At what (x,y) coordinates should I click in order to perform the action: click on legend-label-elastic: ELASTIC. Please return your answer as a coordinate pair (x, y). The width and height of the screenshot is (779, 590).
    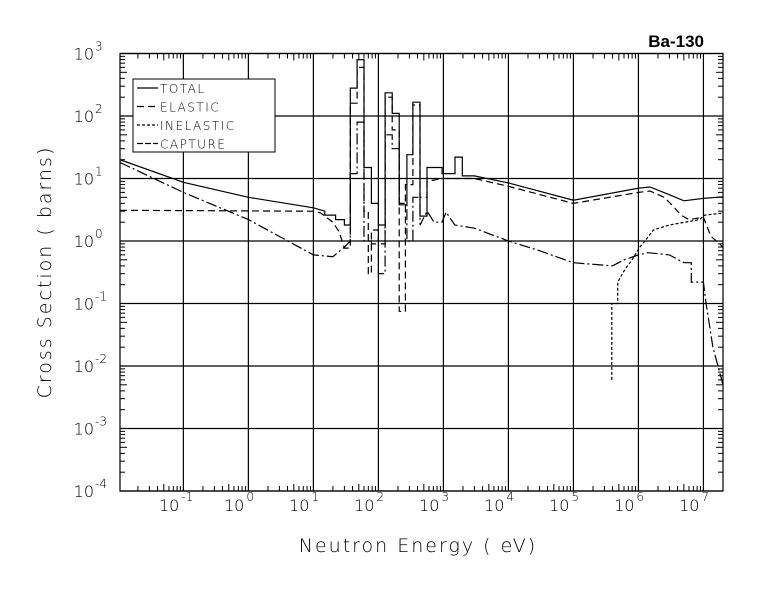
    Looking at the image, I should click on (190, 108).